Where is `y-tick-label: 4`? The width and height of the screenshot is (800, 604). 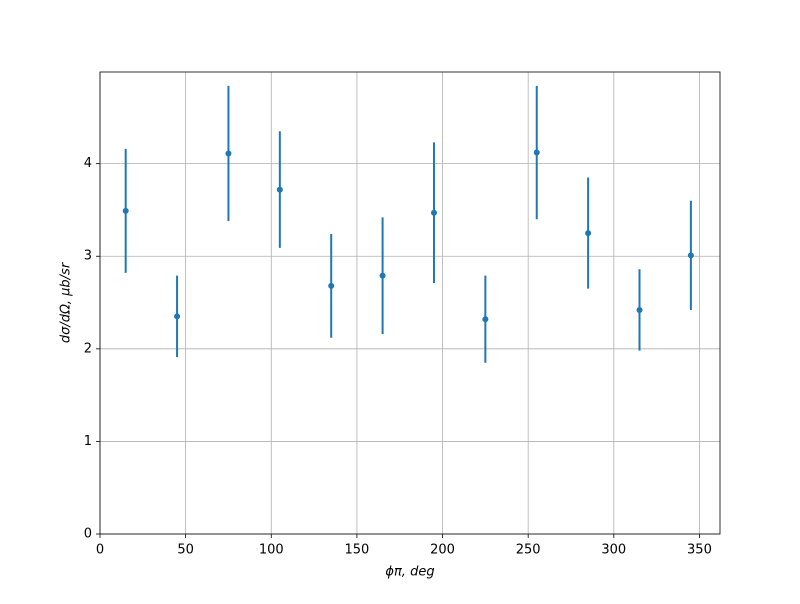
y-tick-label: 4 is located at coordinates (88, 163).